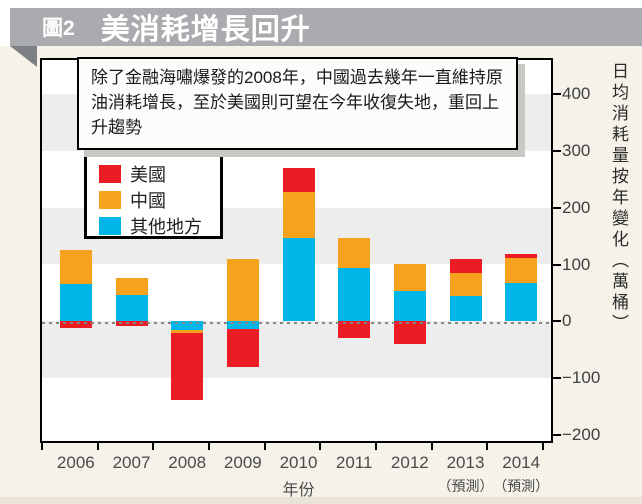 The width and height of the screenshot is (642, 504). I want to click on legend-label: 其他地方, so click(166, 227).